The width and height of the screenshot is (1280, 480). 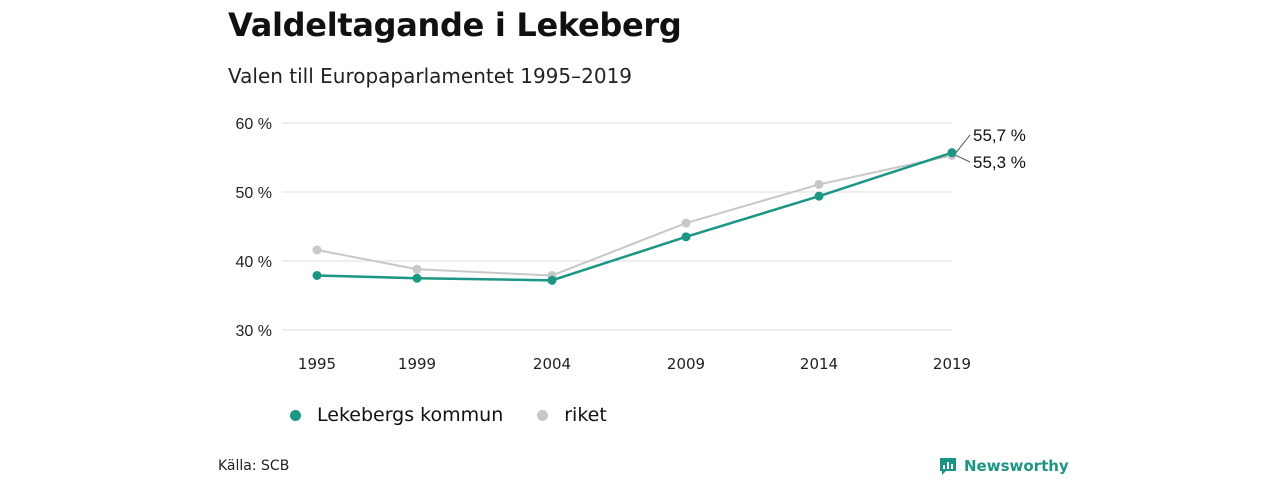 I want to click on y-tick-label: 40 %, so click(x=254, y=262).